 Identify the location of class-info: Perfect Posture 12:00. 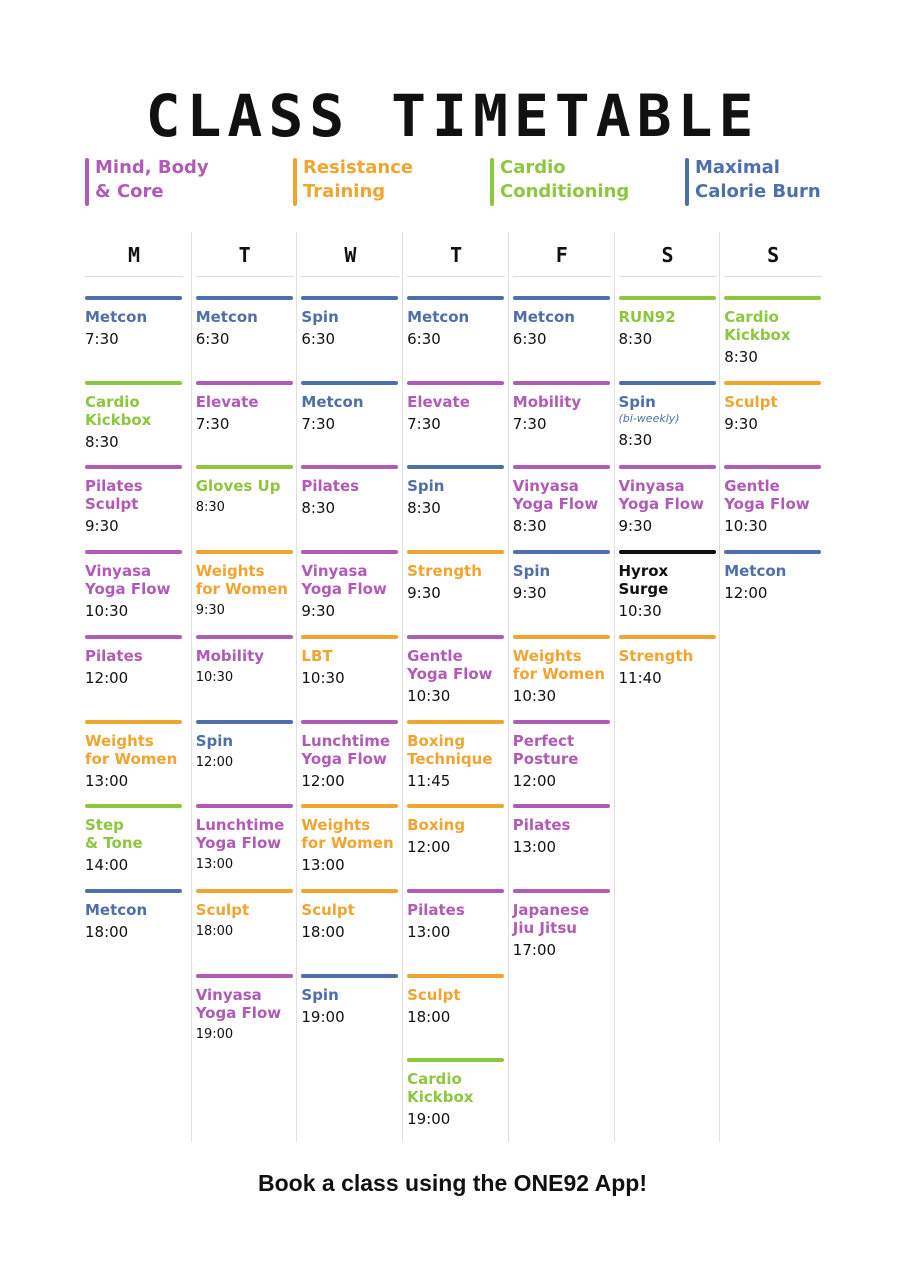
(563, 762).